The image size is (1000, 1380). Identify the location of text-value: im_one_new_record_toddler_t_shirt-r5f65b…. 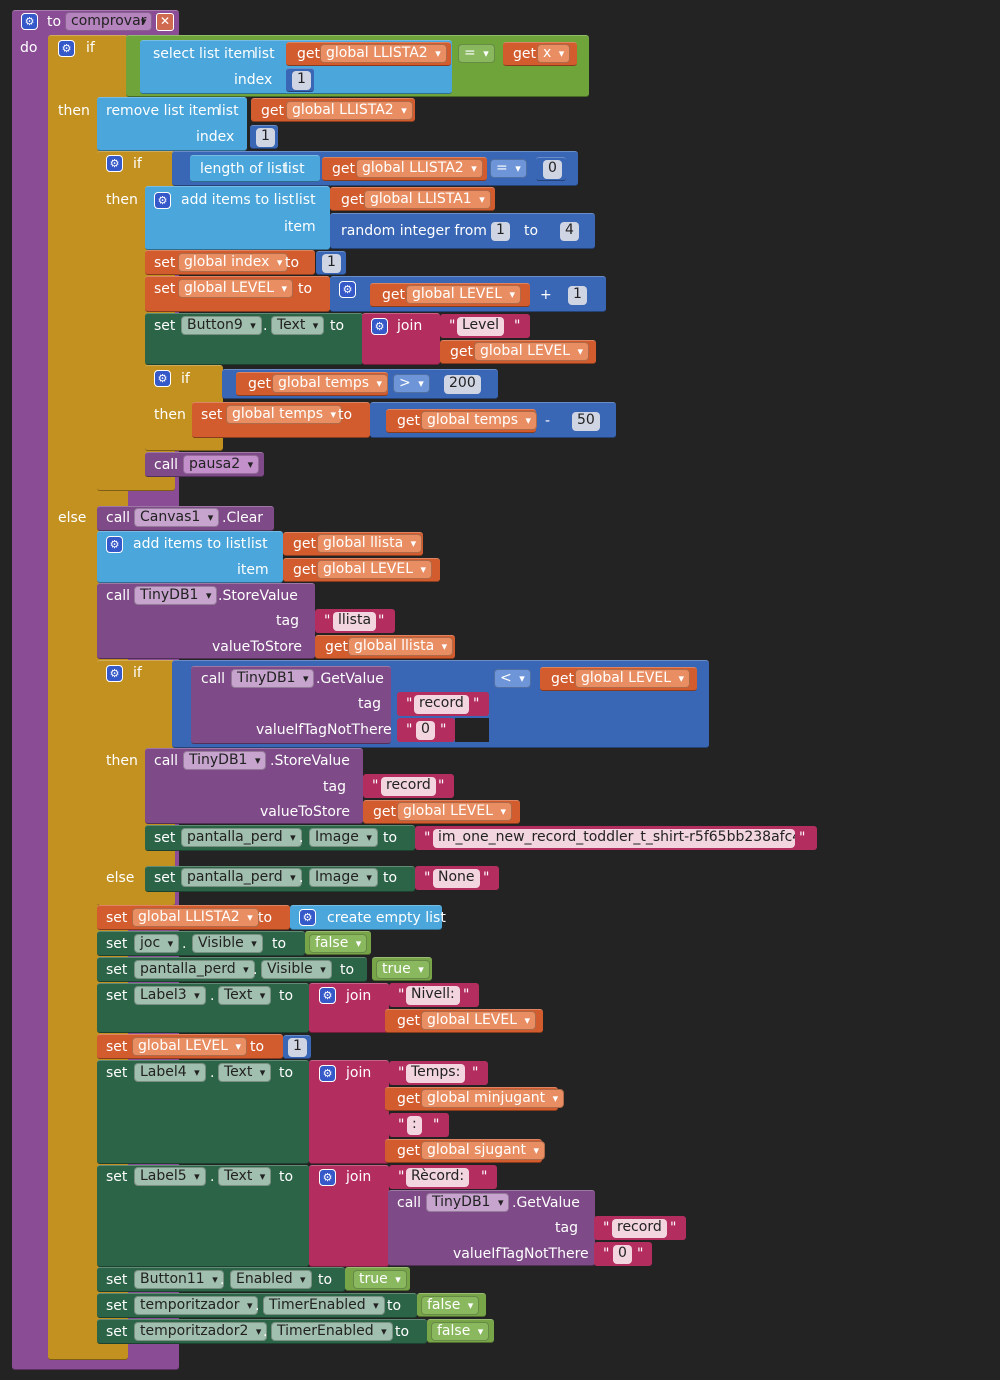
(614, 838).